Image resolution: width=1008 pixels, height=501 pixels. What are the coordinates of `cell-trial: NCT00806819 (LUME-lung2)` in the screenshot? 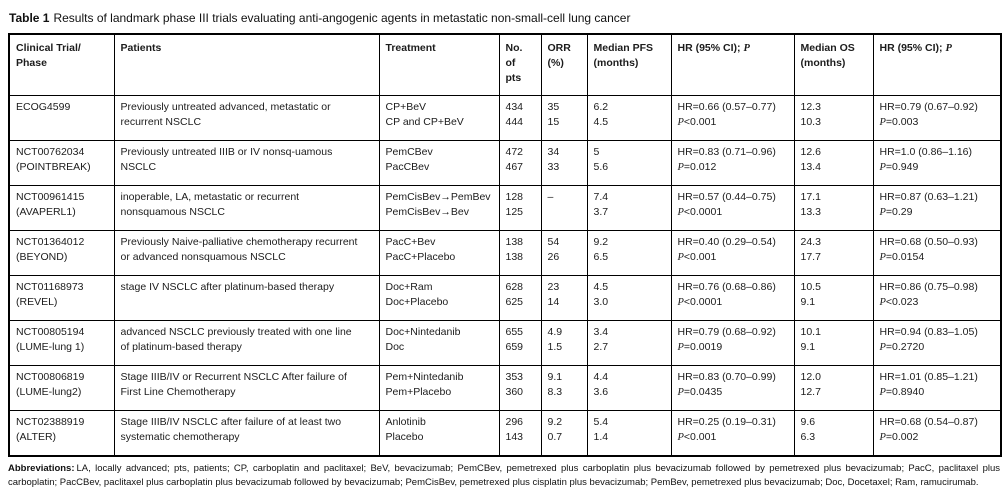 It's located at (61, 388).